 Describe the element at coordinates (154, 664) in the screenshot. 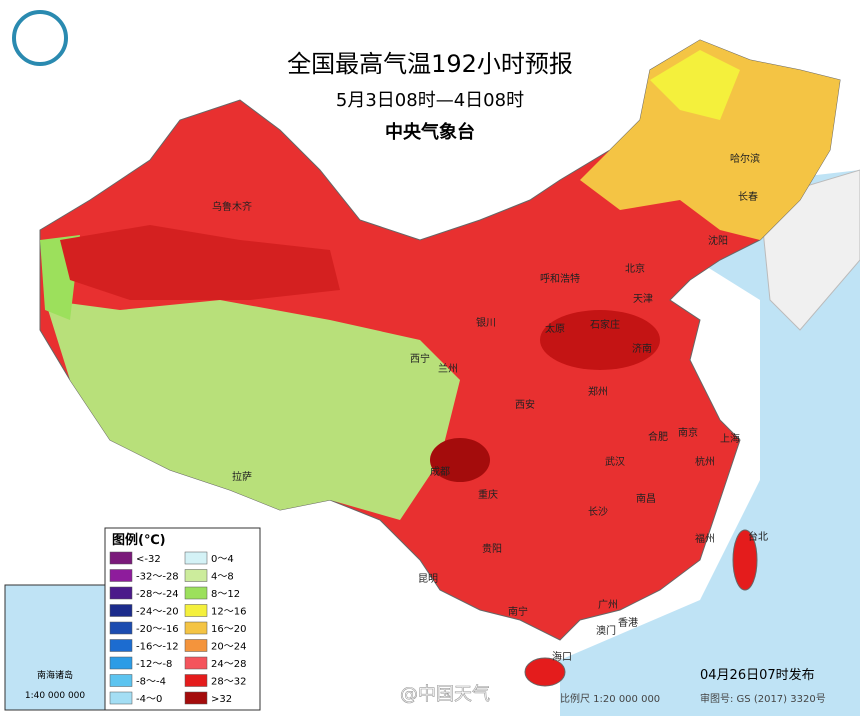

I see `legend-label: -12～-8` at that location.